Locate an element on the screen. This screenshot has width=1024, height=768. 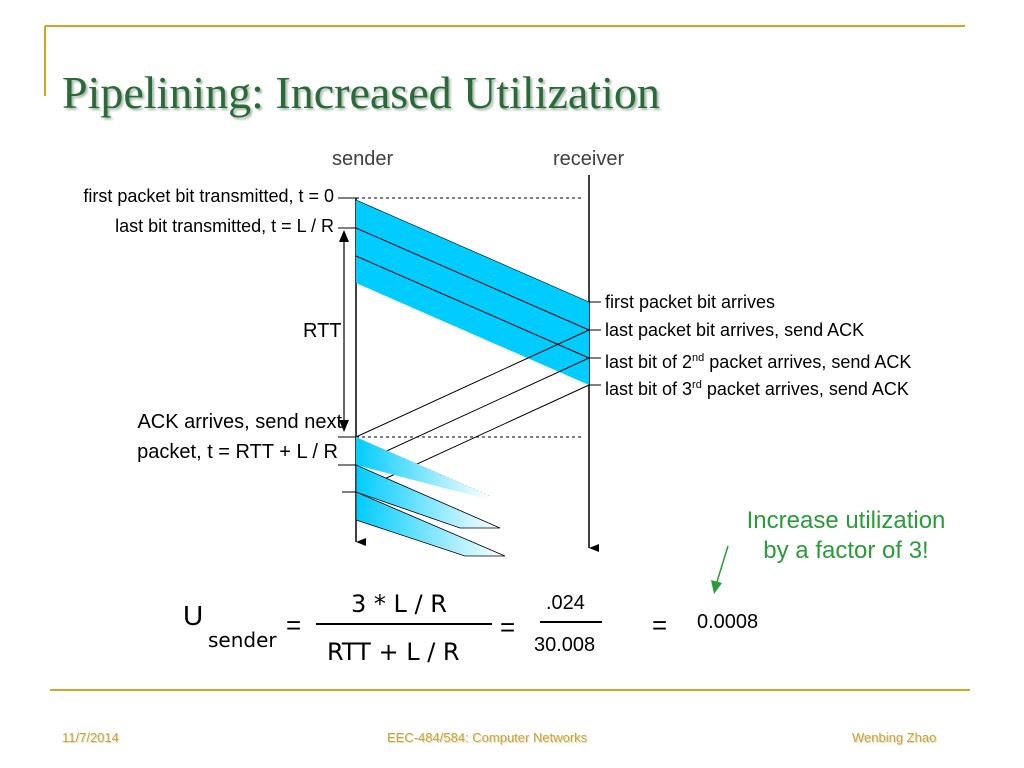
label-second-packet-arrives: last bit of 2nd packet arrives, send ACK is located at coordinates (758, 360).